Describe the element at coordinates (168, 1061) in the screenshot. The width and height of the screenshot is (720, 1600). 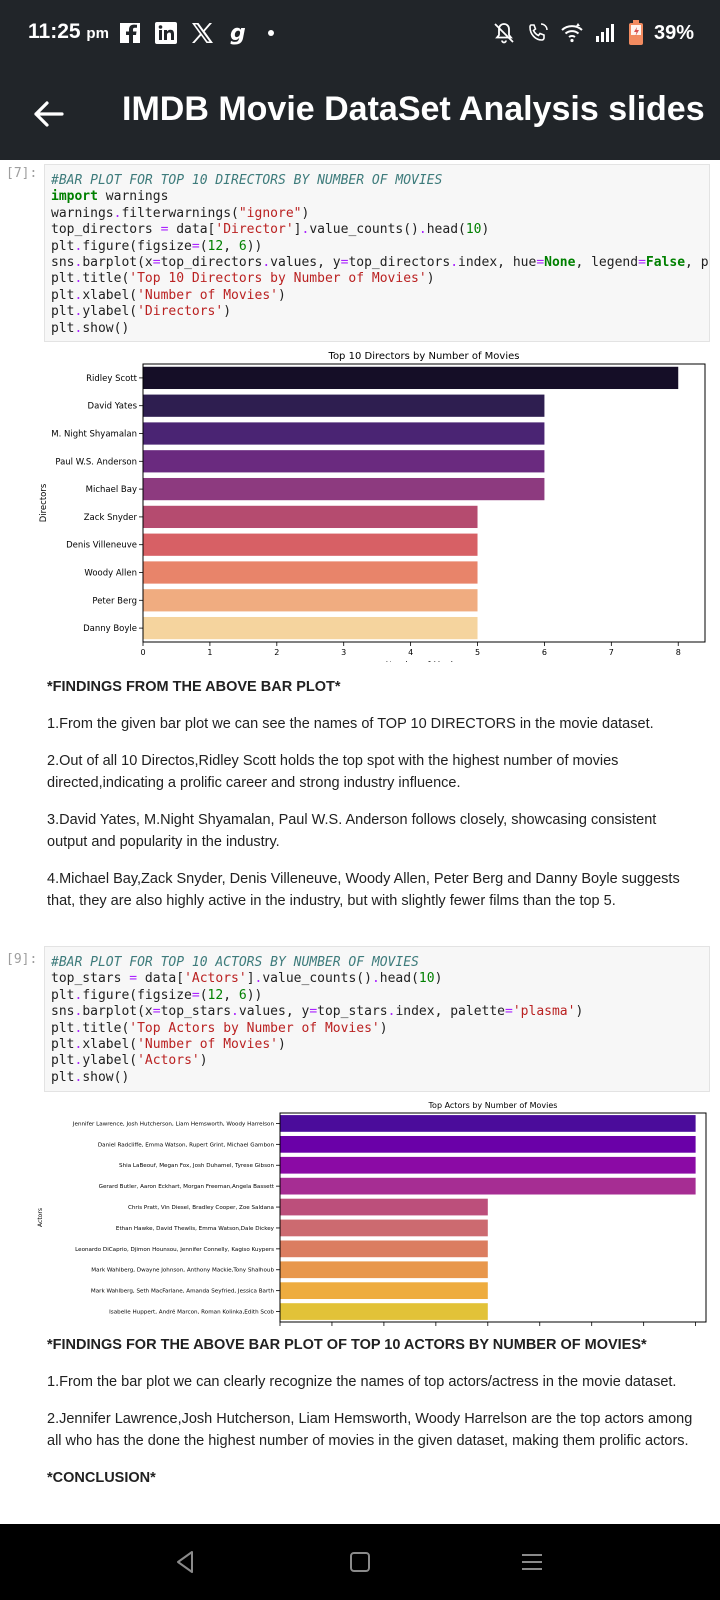
I see `code-token: 'Actors'` at that location.